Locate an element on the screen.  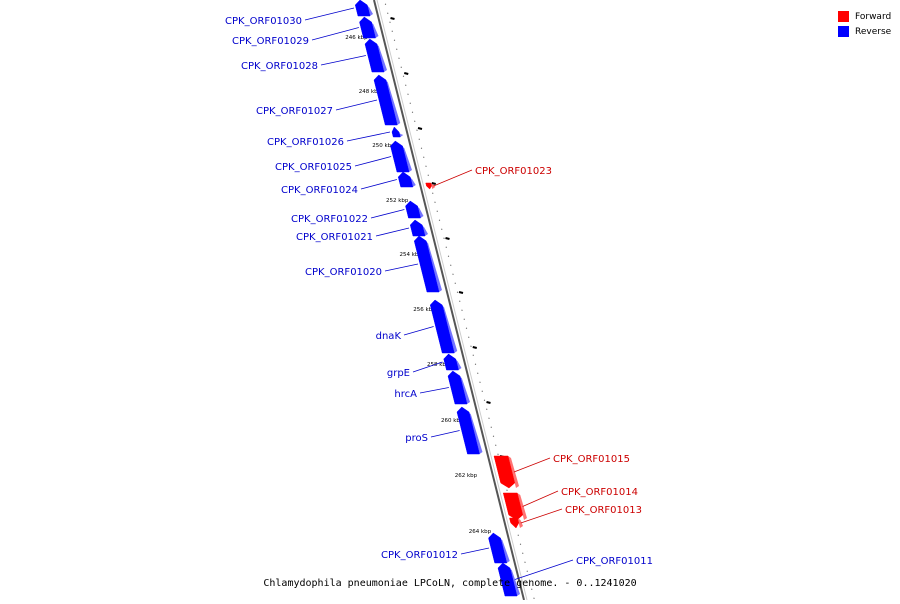
tick-label: 248 kbp is located at coordinates (370, 92).